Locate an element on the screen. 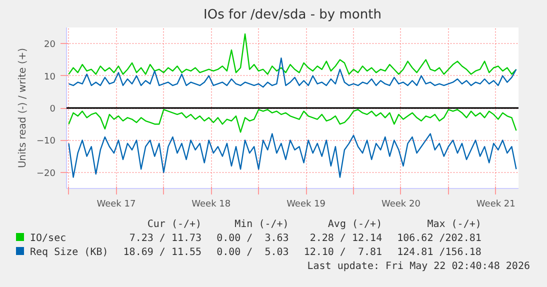 This screenshot has height=287, width=547. y-tick-label: 20 is located at coordinates (50, 45).